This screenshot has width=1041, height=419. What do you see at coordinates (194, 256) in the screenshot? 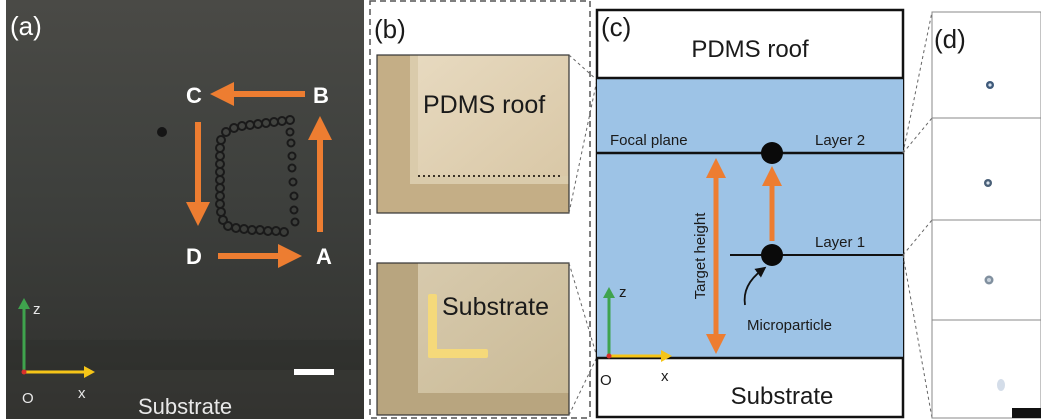
I see `point-label-d: D` at bounding box center [194, 256].